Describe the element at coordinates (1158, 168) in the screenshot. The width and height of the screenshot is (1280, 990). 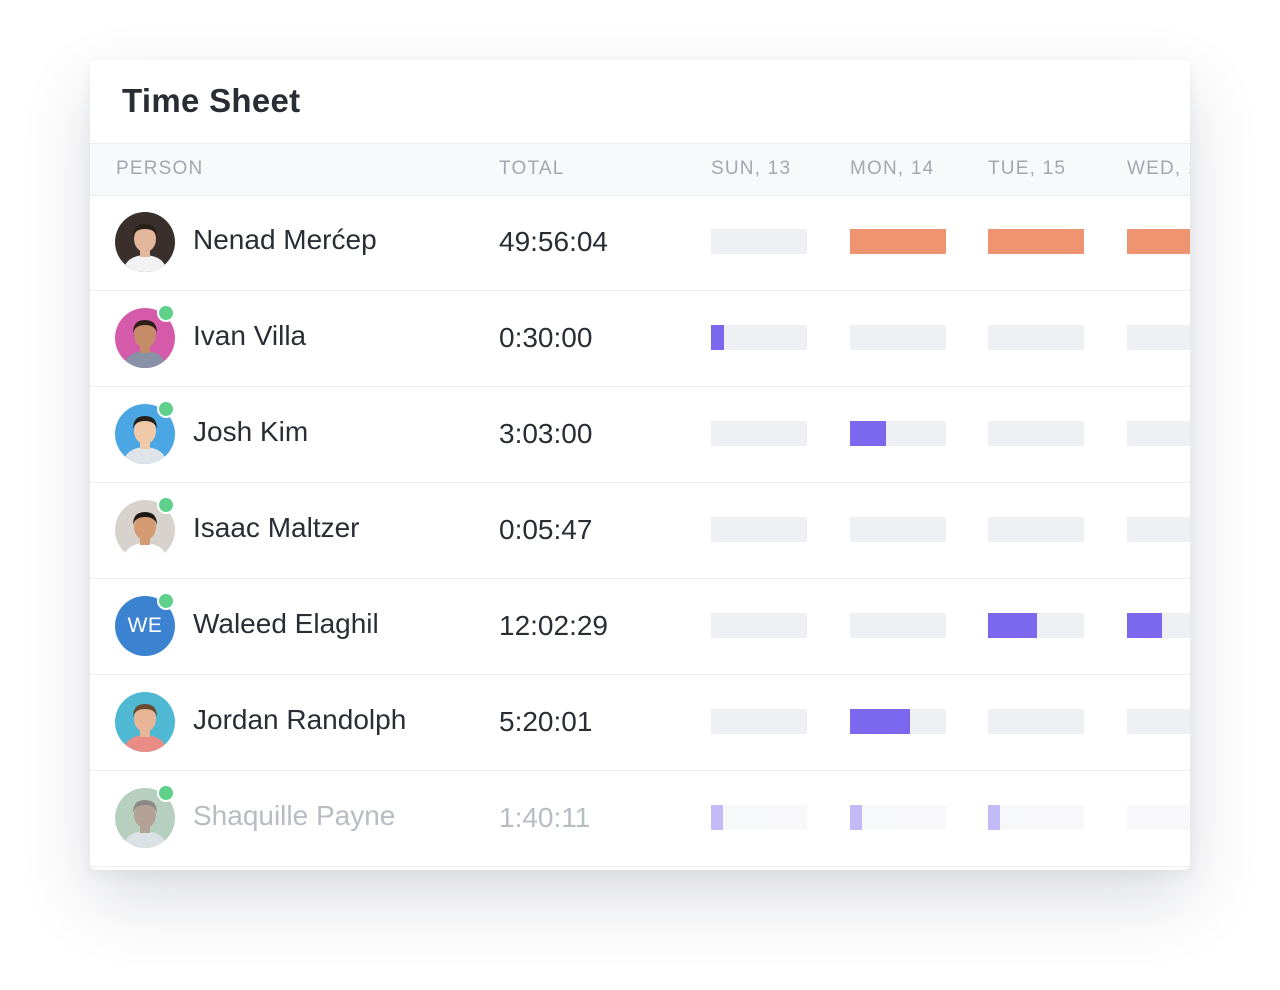
I see `column-header-day: WED, 16` at that location.